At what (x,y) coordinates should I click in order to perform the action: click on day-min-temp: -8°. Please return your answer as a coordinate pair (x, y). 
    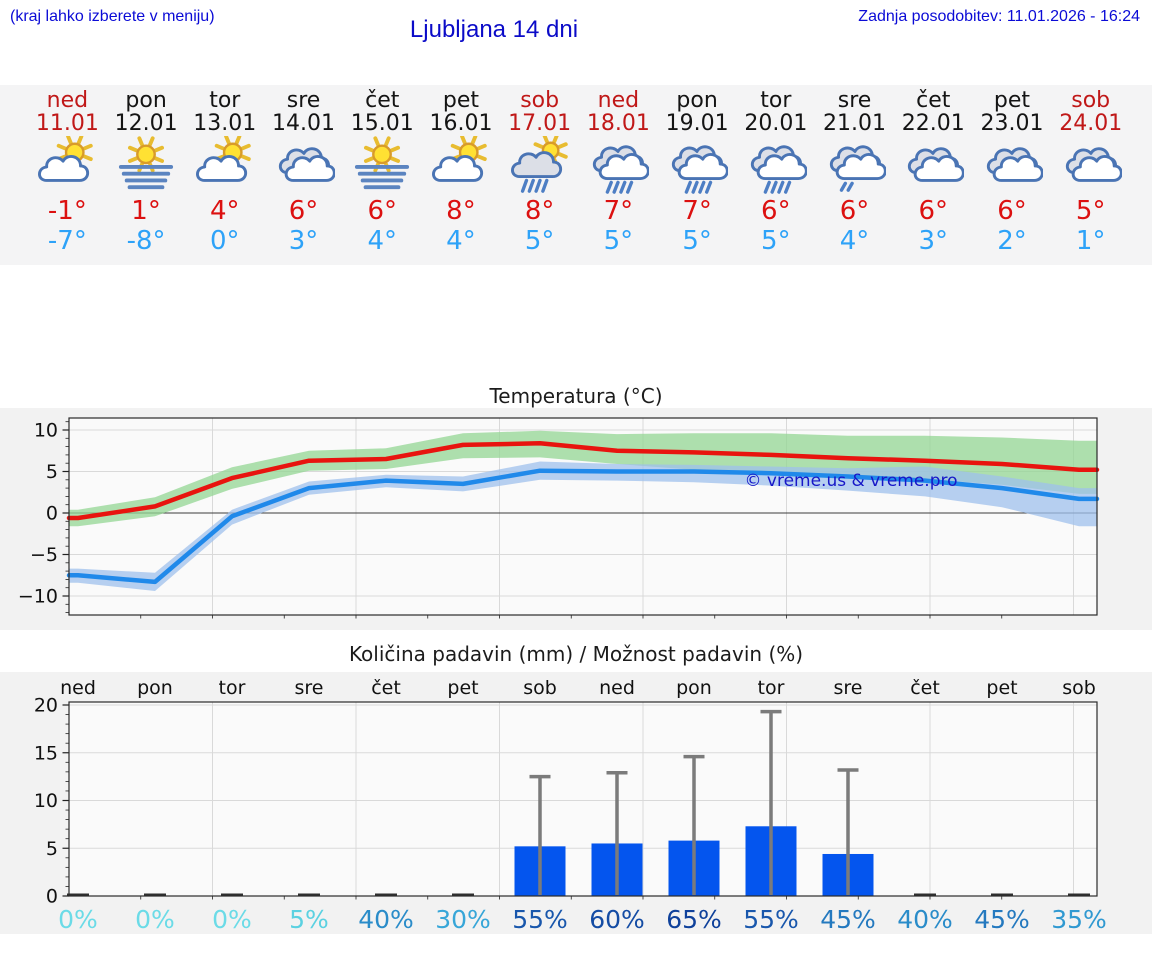
    Looking at the image, I should click on (146, 241).